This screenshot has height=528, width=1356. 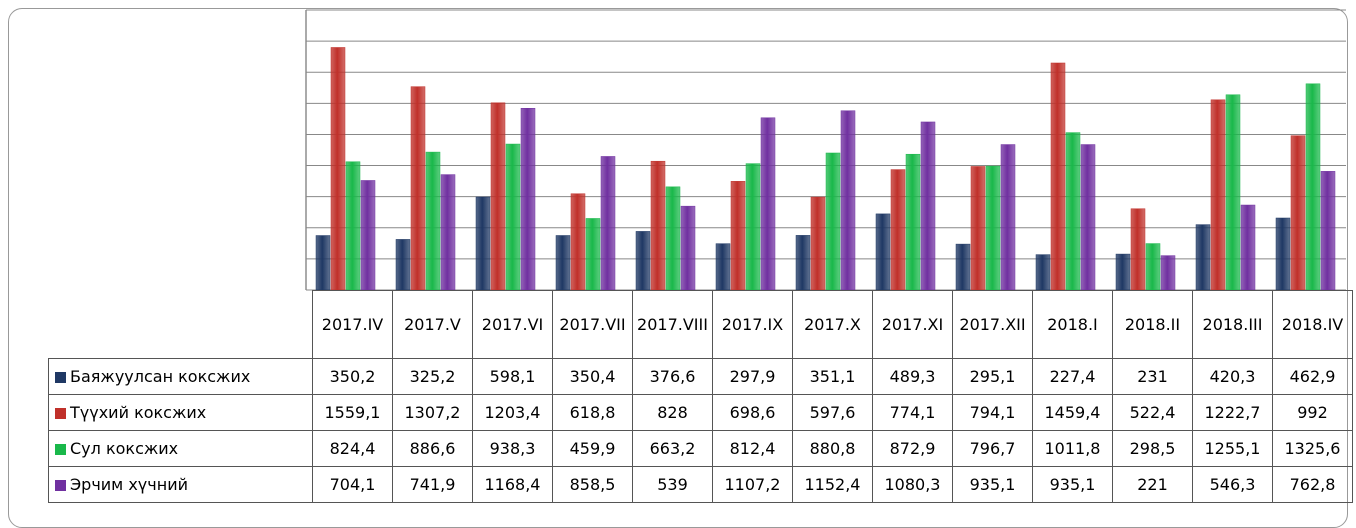 I want to click on category-label: 2017.IX, so click(x=752, y=324).